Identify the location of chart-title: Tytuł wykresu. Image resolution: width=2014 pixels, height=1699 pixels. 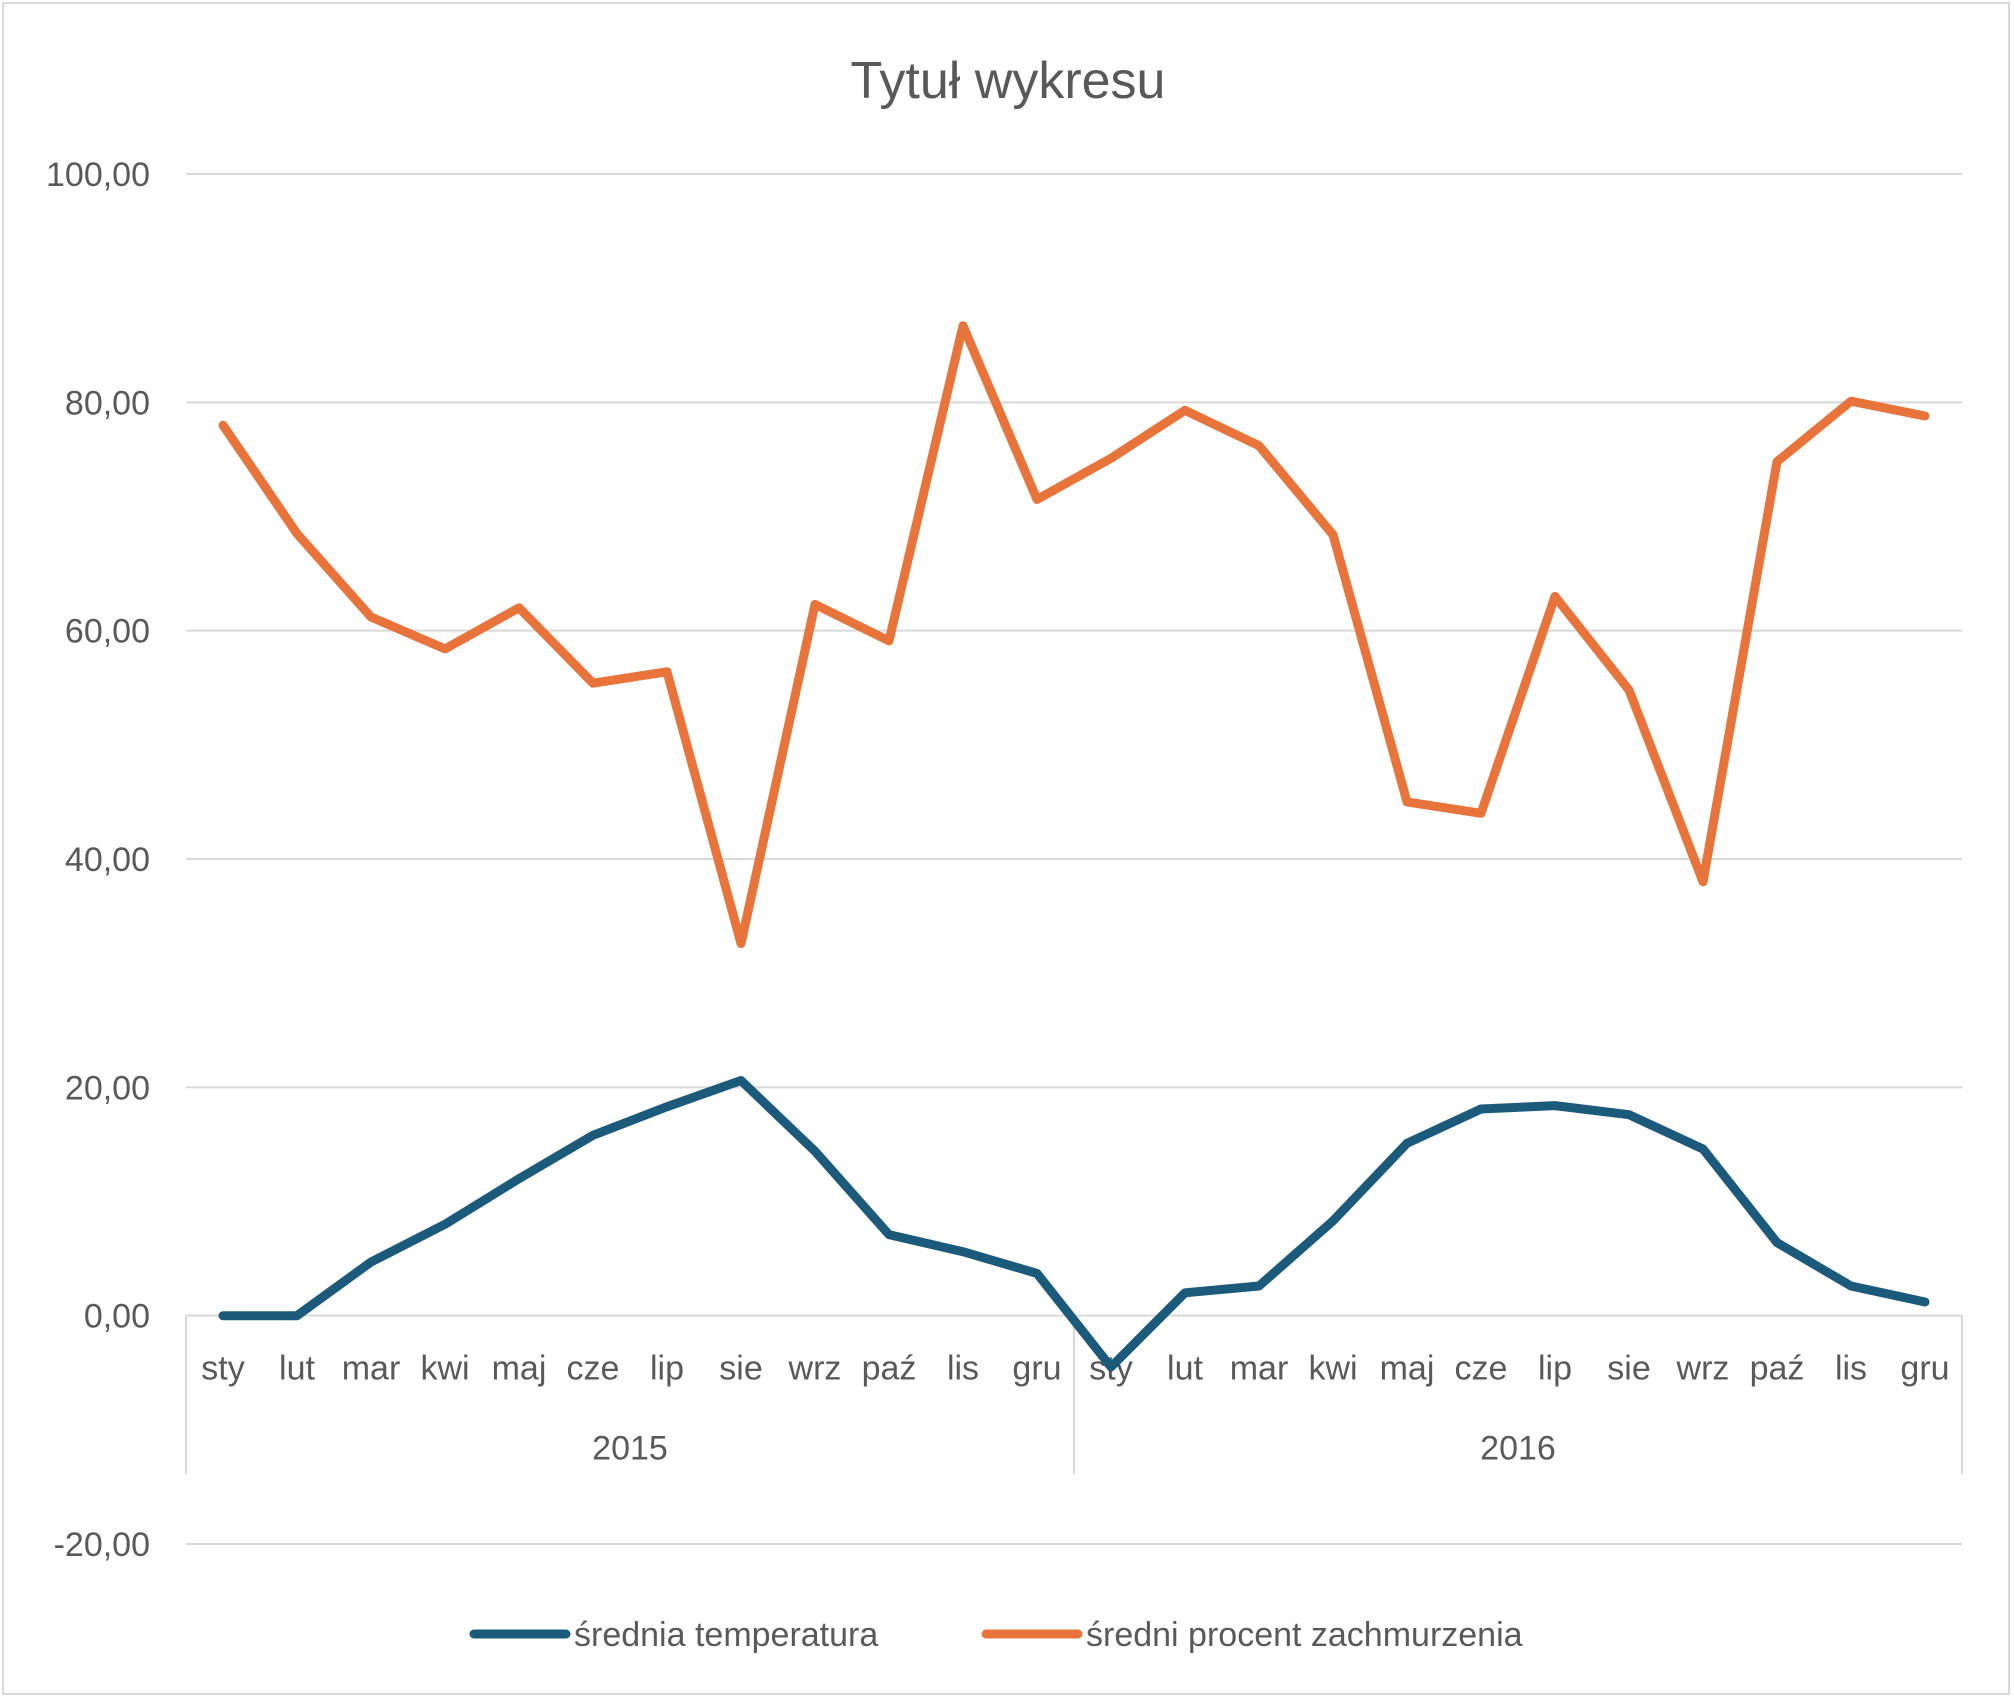
(1008, 81).